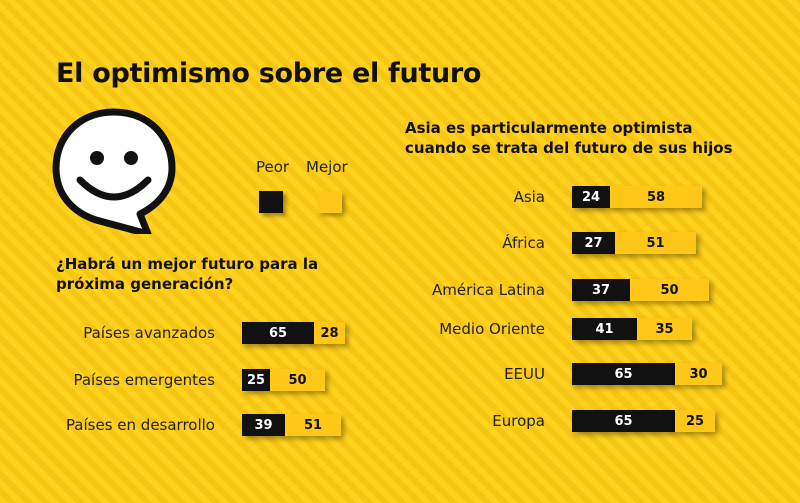 This screenshot has width=800, height=503. Describe the element at coordinates (488, 290) in the screenshot. I see `category-label: América Latina` at that location.